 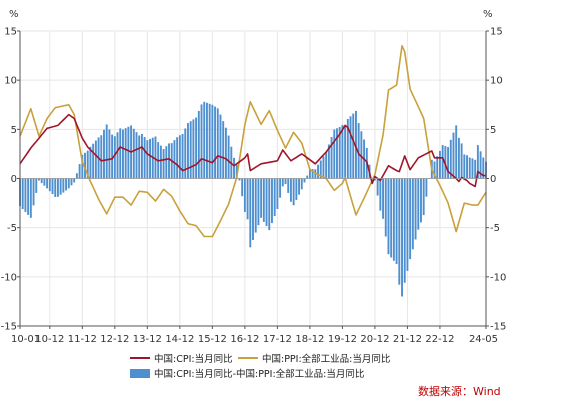 What do you see at coordinates (82, 339) in the screenshot?
I see `x-tick-label: 11-12` at bounding box center [82, 339].